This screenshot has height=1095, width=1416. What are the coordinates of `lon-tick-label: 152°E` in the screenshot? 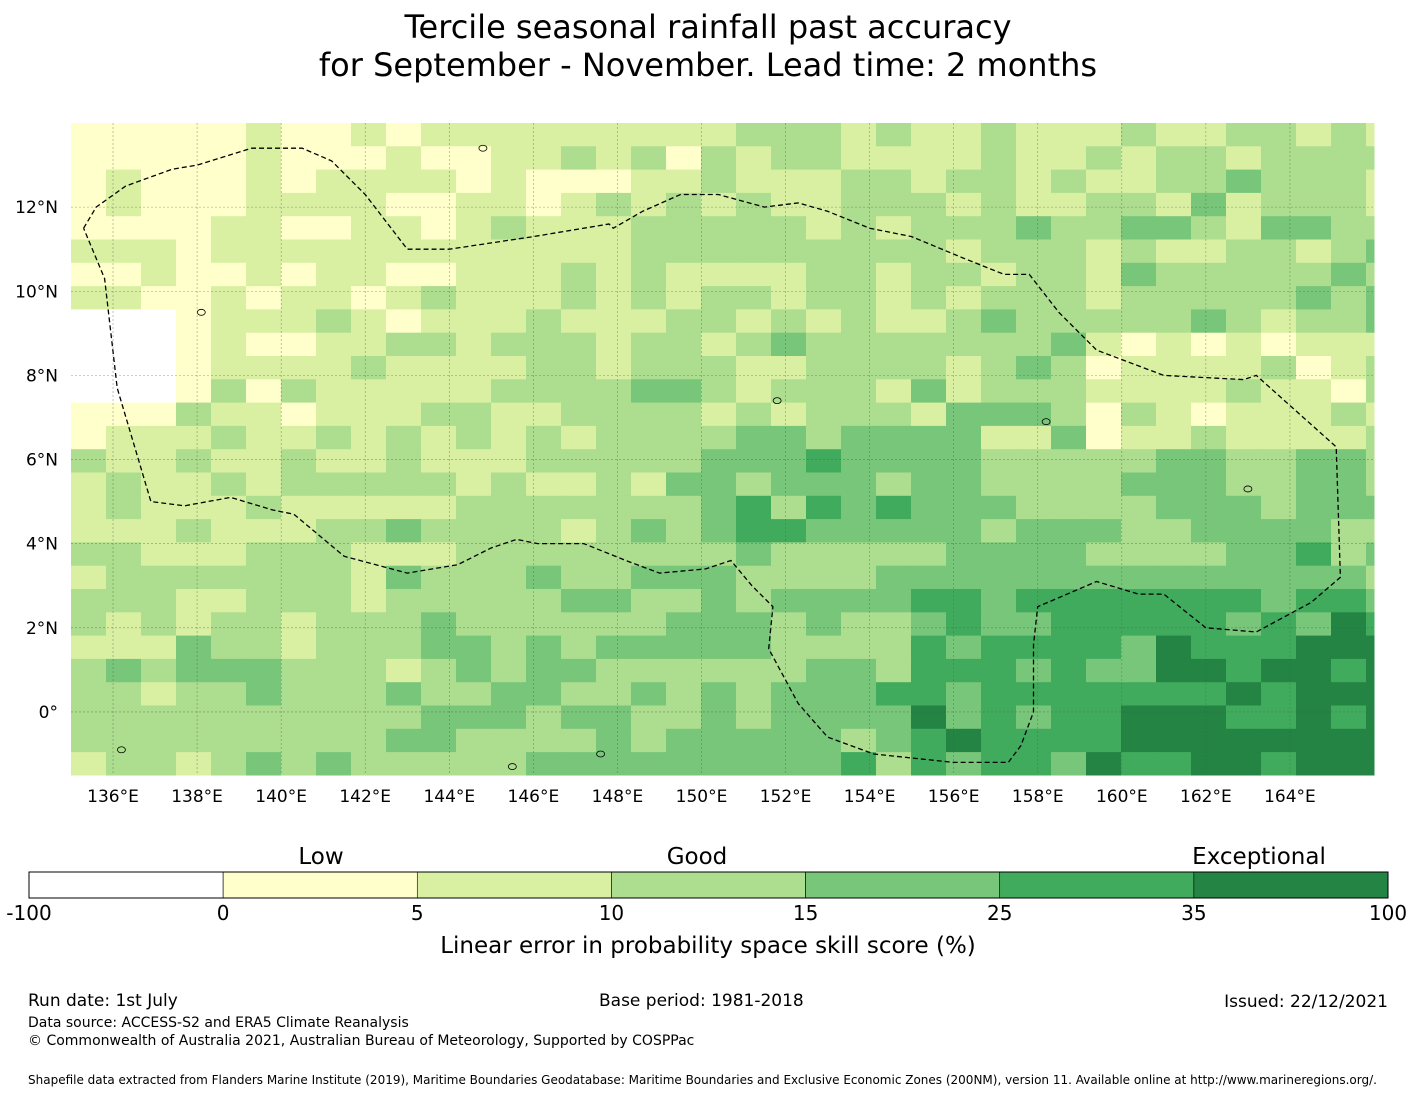 It's located at (786, 797).